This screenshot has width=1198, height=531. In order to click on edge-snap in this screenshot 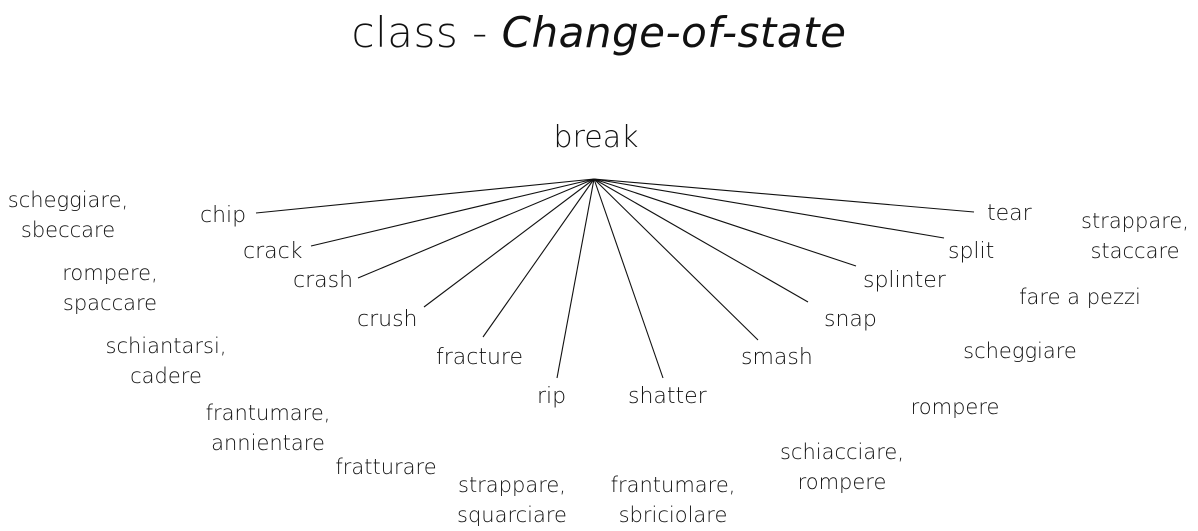, I will do `click(701, 240)`.